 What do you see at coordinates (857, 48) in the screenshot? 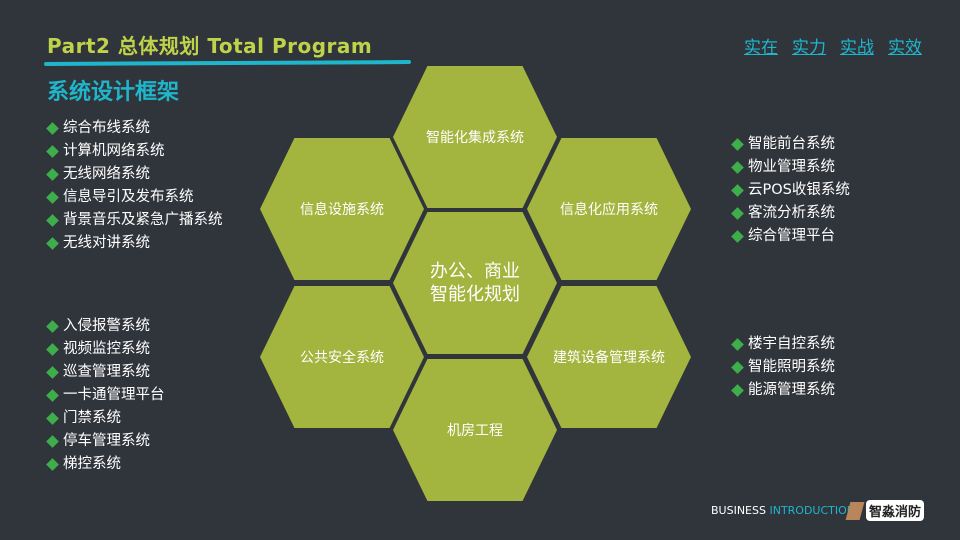
I see `slogan-link: 实战` at bounding box center [857, 48].